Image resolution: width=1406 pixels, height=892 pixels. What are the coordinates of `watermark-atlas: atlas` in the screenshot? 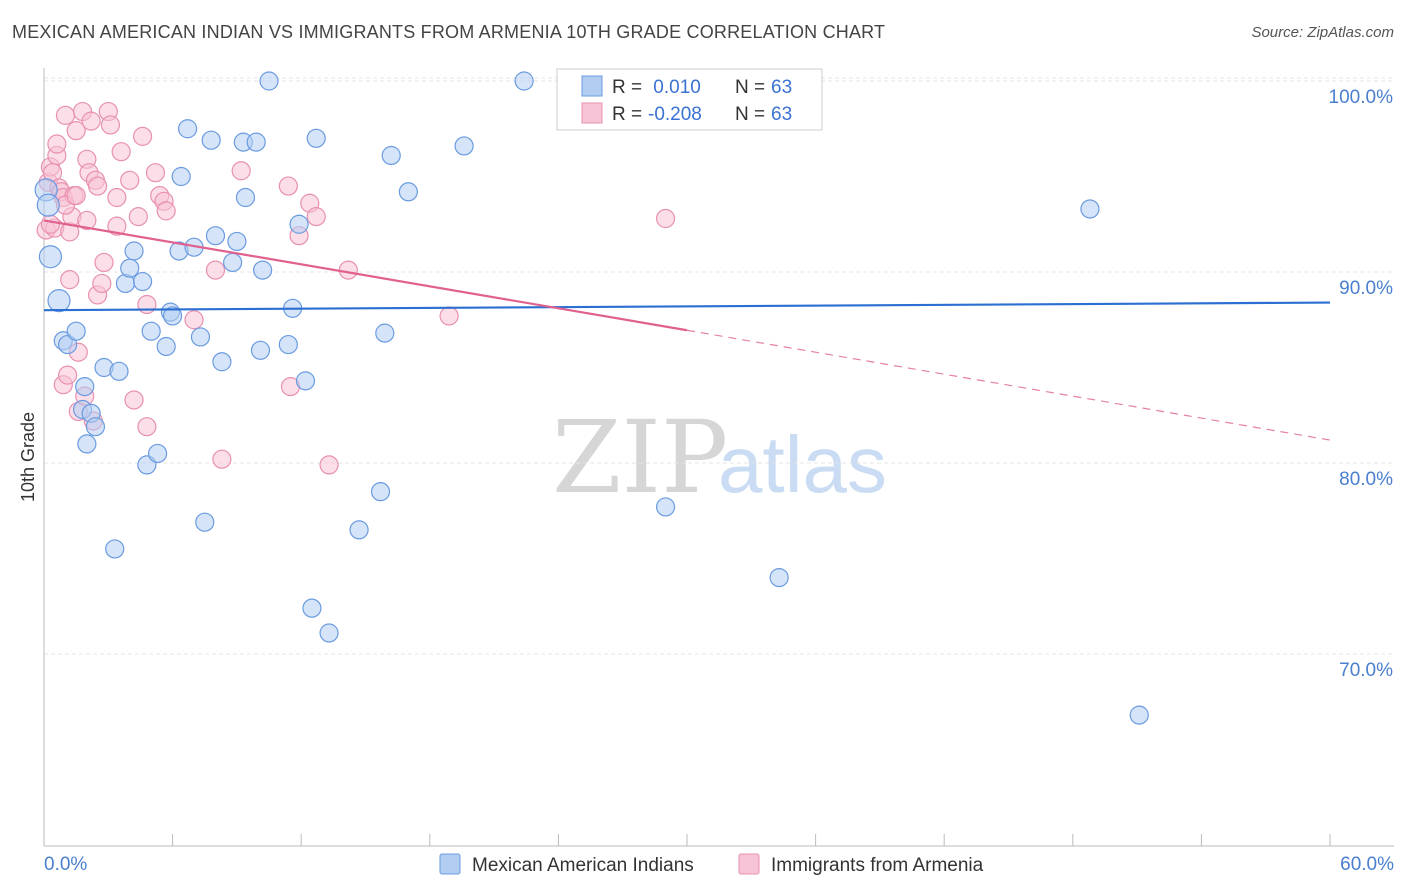 It's located at (802, 464).